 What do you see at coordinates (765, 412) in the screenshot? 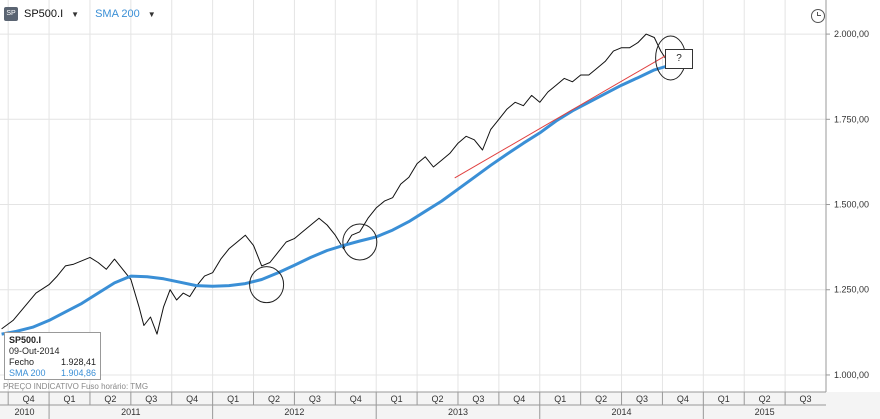
I see `year-label: 2015` at bounding box center [765, 412].